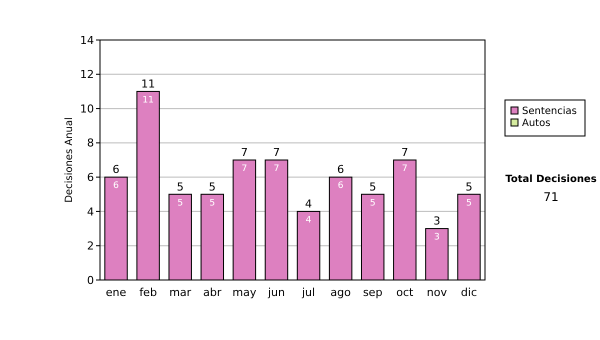 The height and width of the screenshot is (340, 600). What do you see at coordinates (180, 292) in the screenshot?
I see `x-tick-label: mar` at bounding box center [180, 292].